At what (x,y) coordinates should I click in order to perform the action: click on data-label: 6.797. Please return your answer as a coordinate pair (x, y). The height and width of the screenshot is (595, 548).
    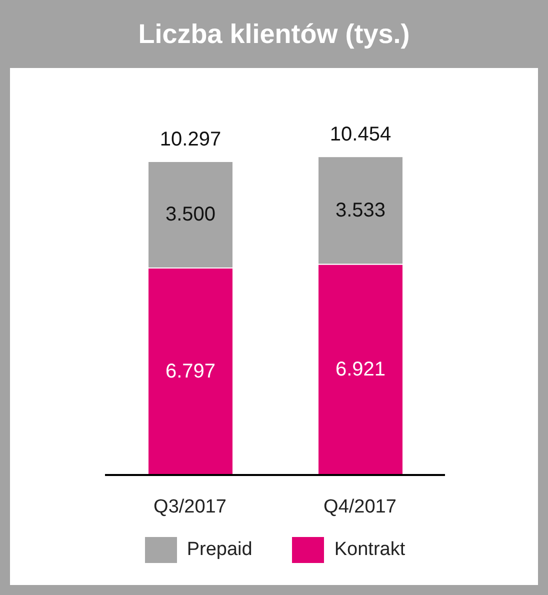
    Looking at the image, I should click on (190, 371).